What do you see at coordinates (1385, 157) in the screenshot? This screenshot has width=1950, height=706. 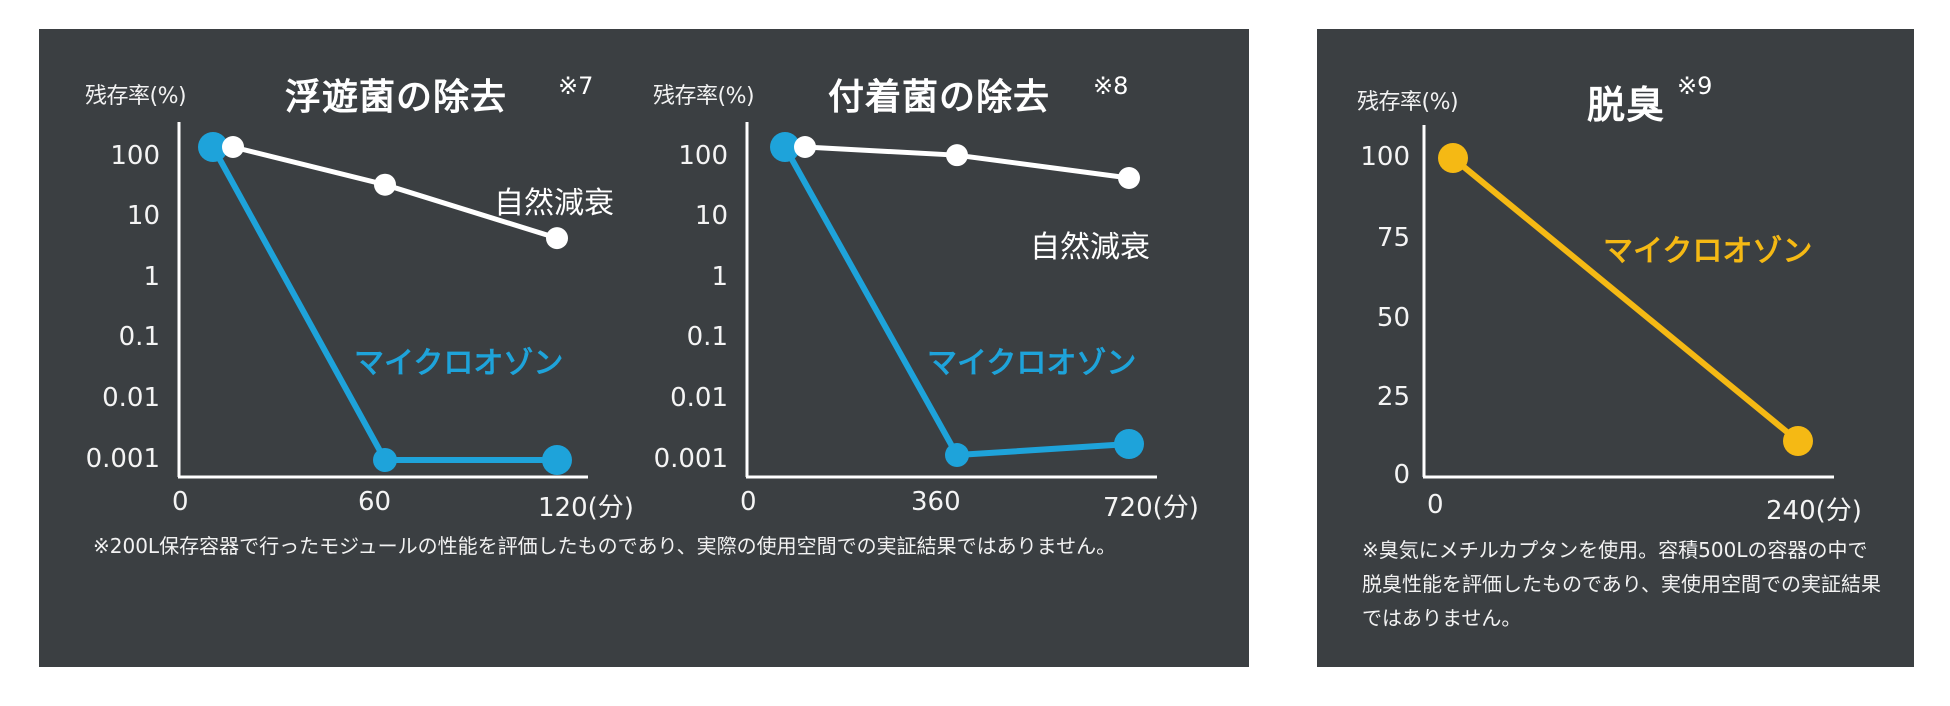 I see `chart3-ytick: 100` at bounding box center [1385, 157].